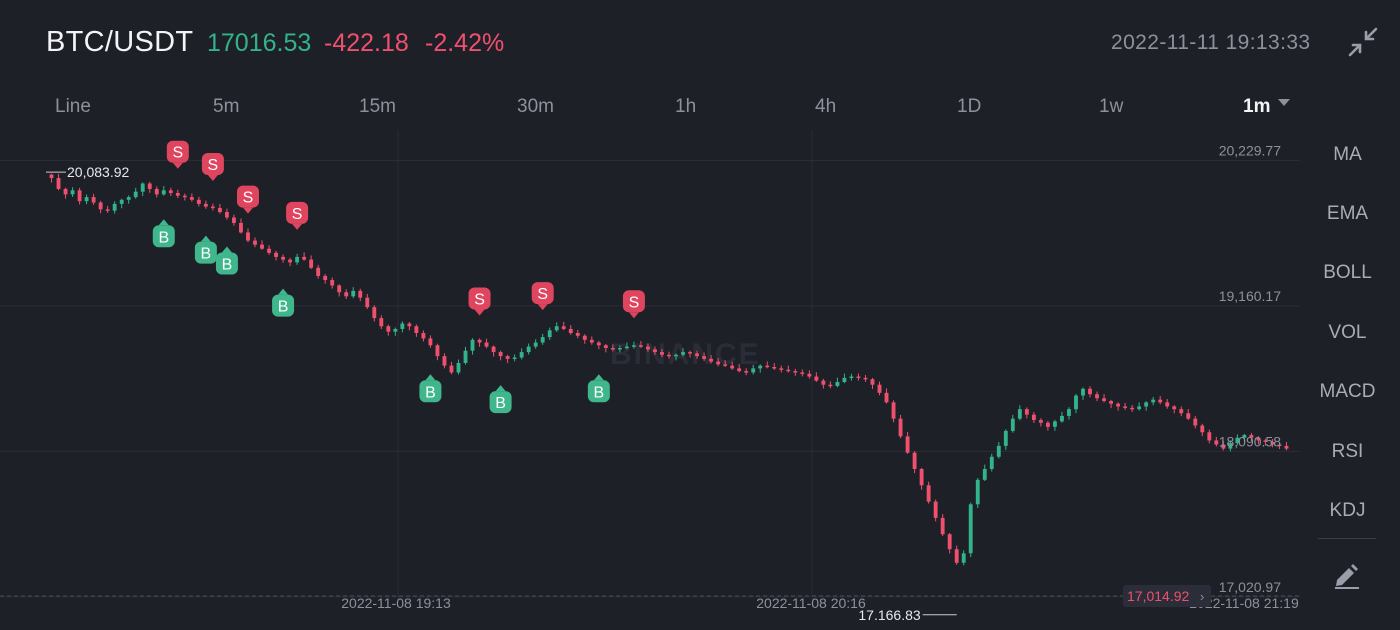 The image size is (1400, 630). What do you see at coordinates (1111, 106) in the screenshot?
I see `tab-1w: 1w` at bounding box center [1111, 106].